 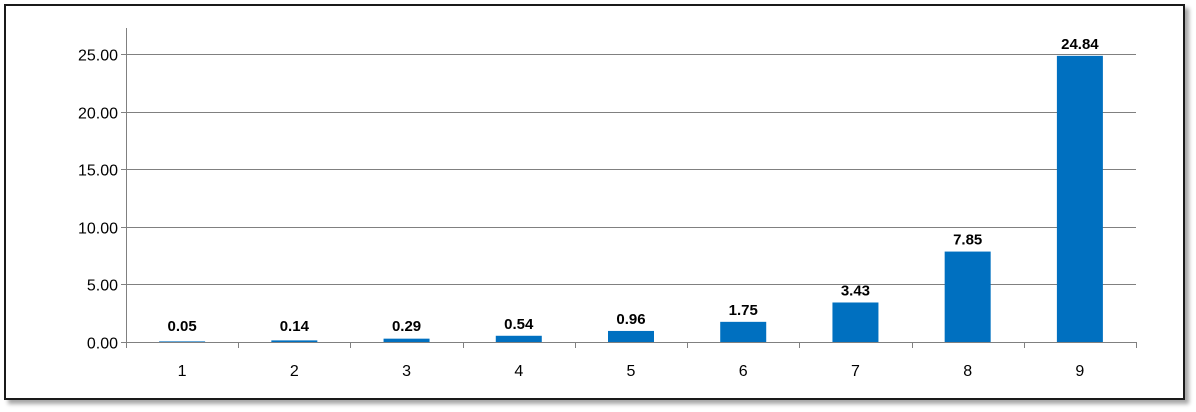 What do you see at coordinates (519, 324) in the screenshot?
I see `bar-data-label: 0.54` at bounding box center [519, 324].